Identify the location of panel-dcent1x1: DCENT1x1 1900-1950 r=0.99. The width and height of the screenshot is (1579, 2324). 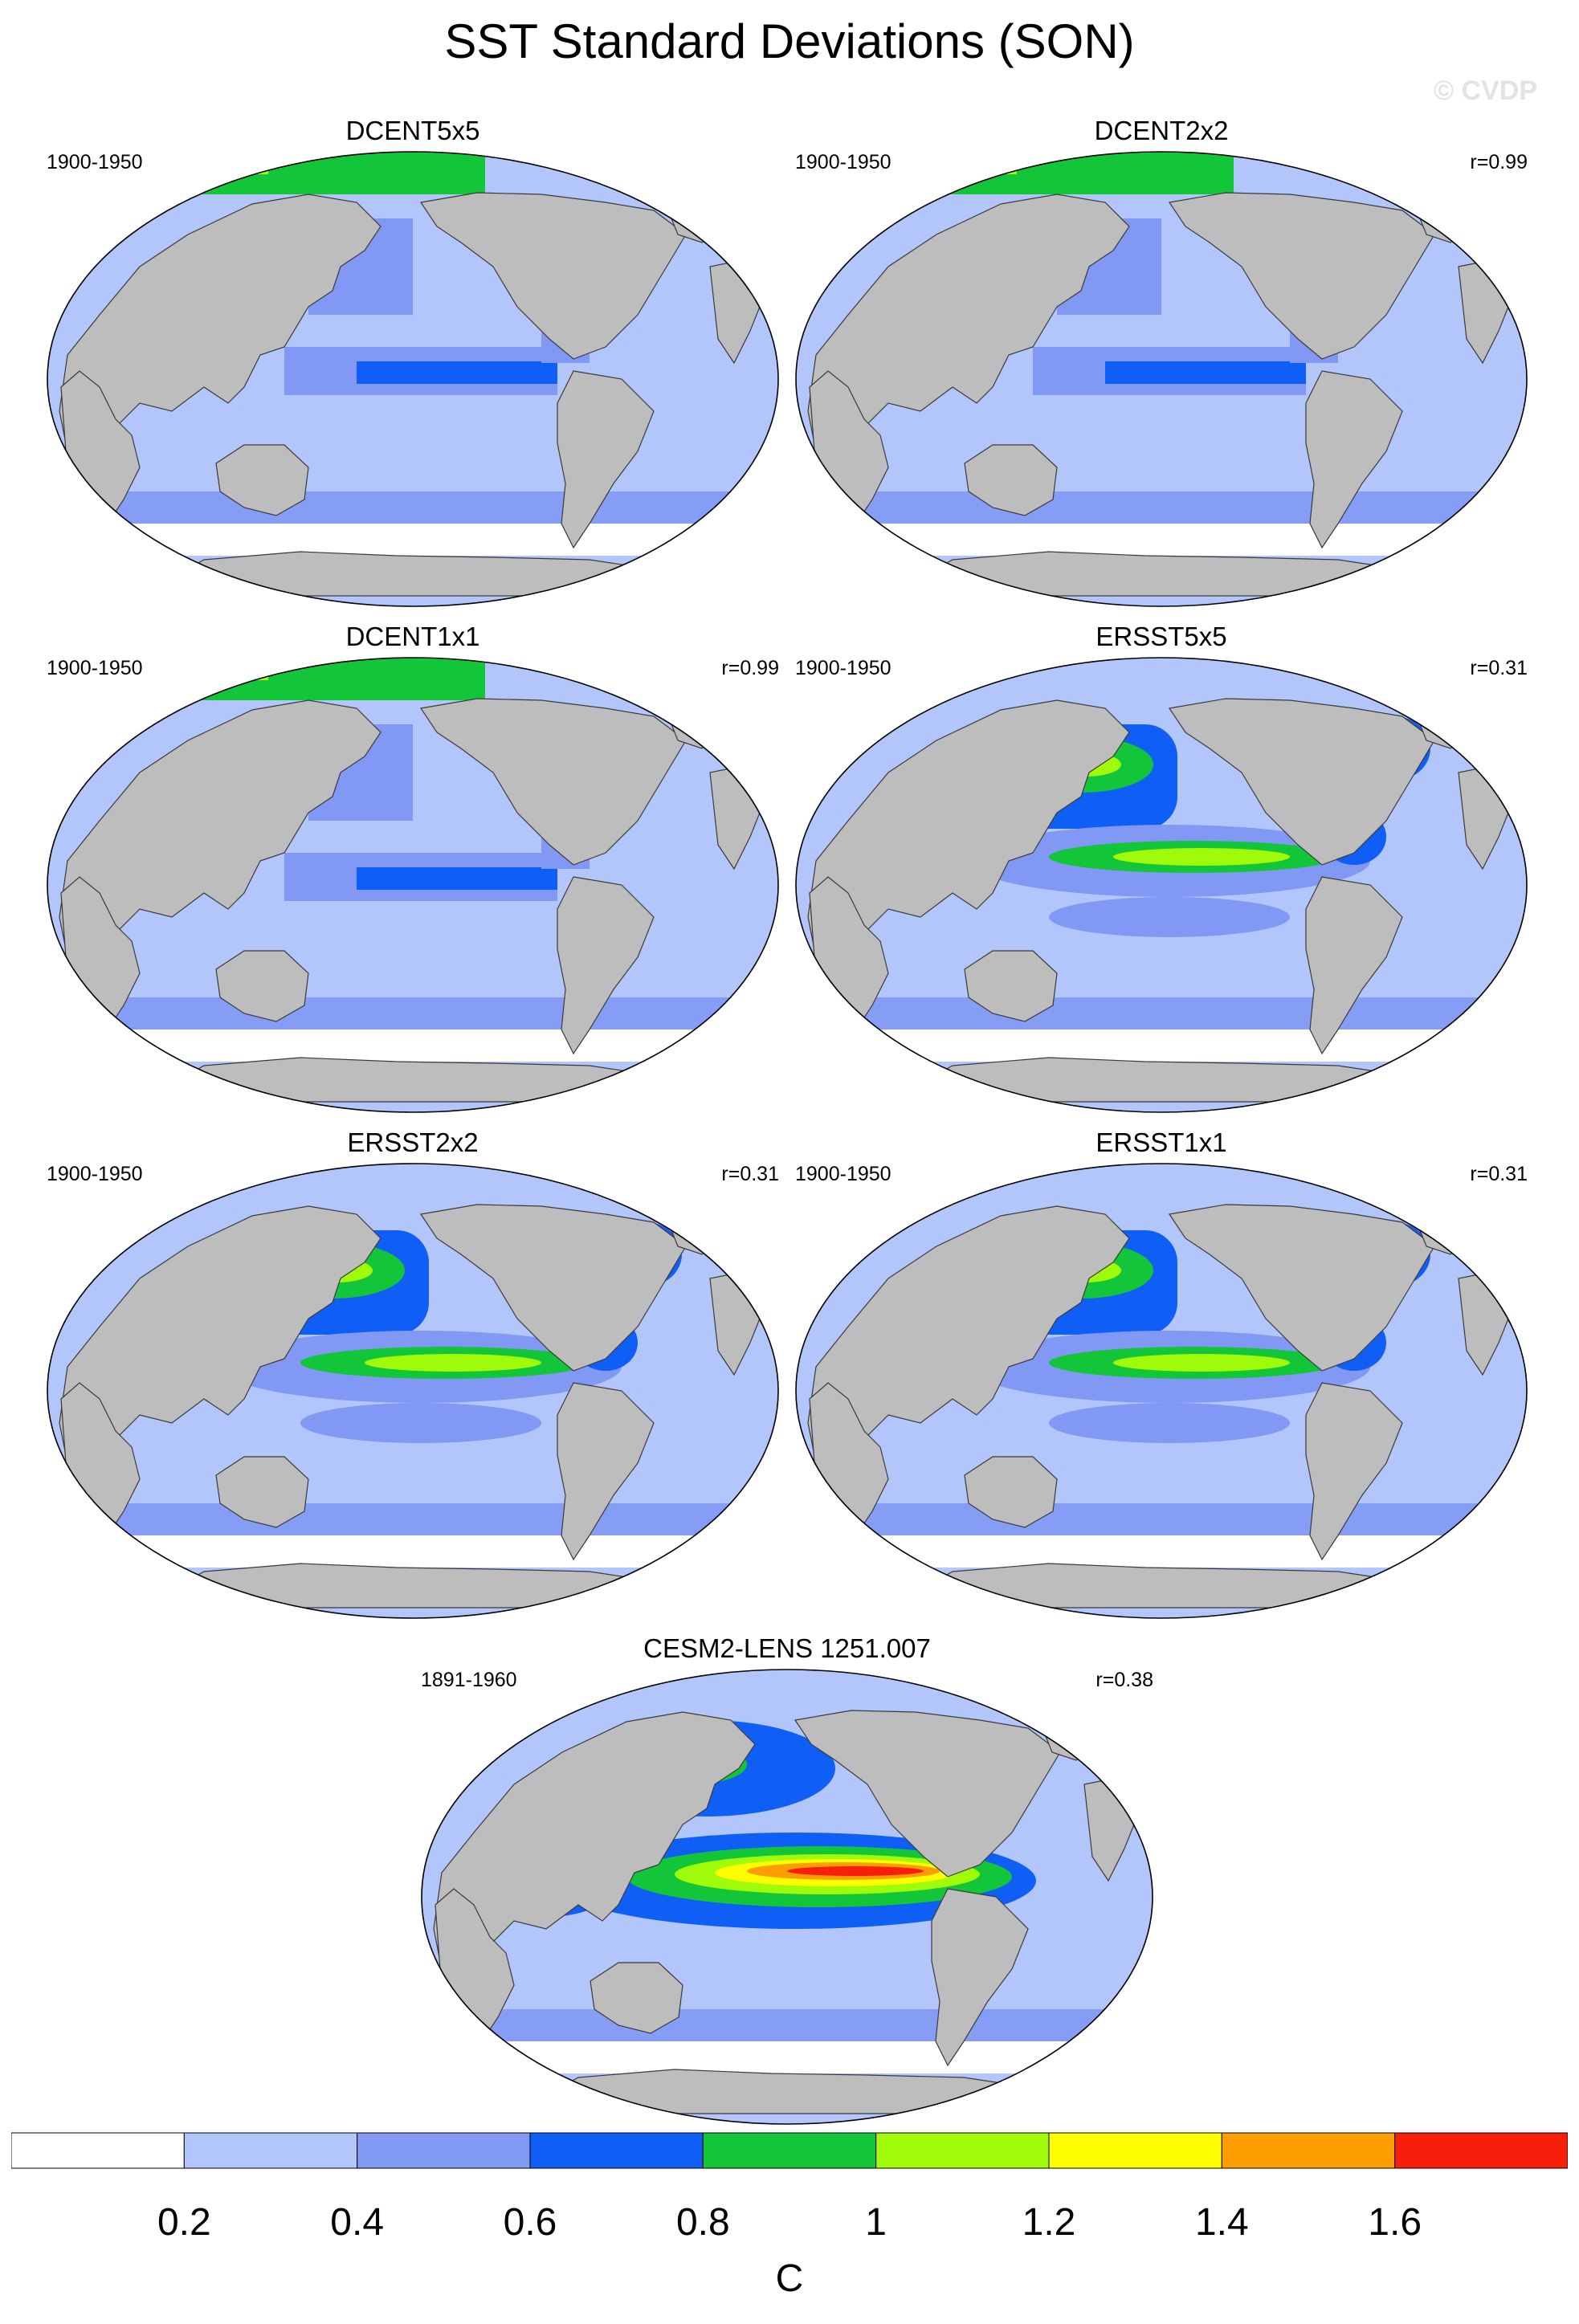
(412, 872).